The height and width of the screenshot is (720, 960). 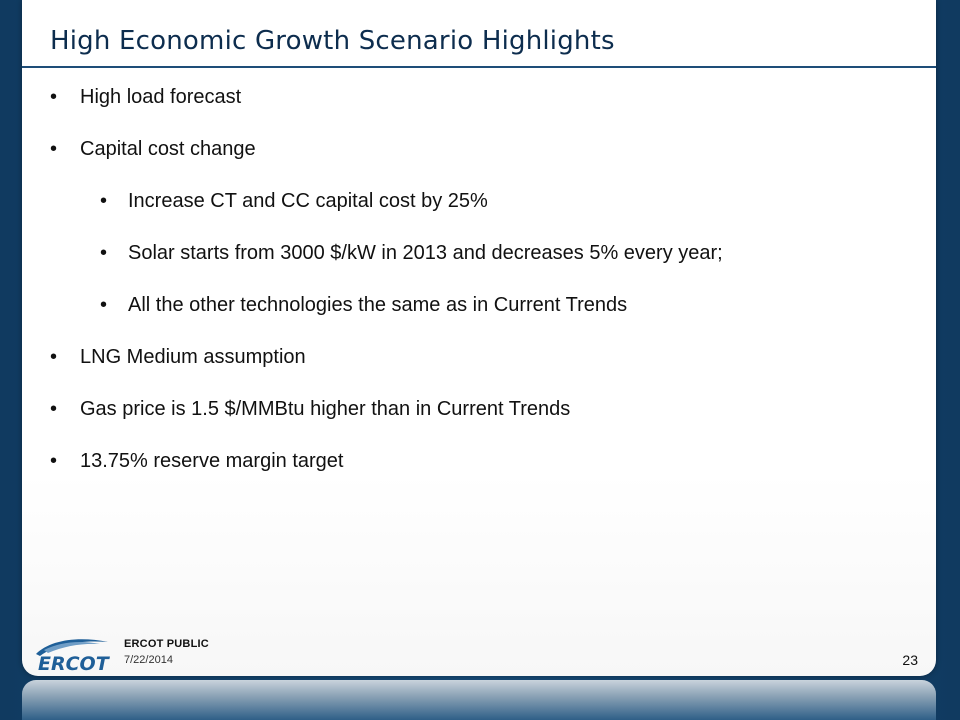 I want to click on bullet-item: • Capital cost change, so click(x=479, y=158).